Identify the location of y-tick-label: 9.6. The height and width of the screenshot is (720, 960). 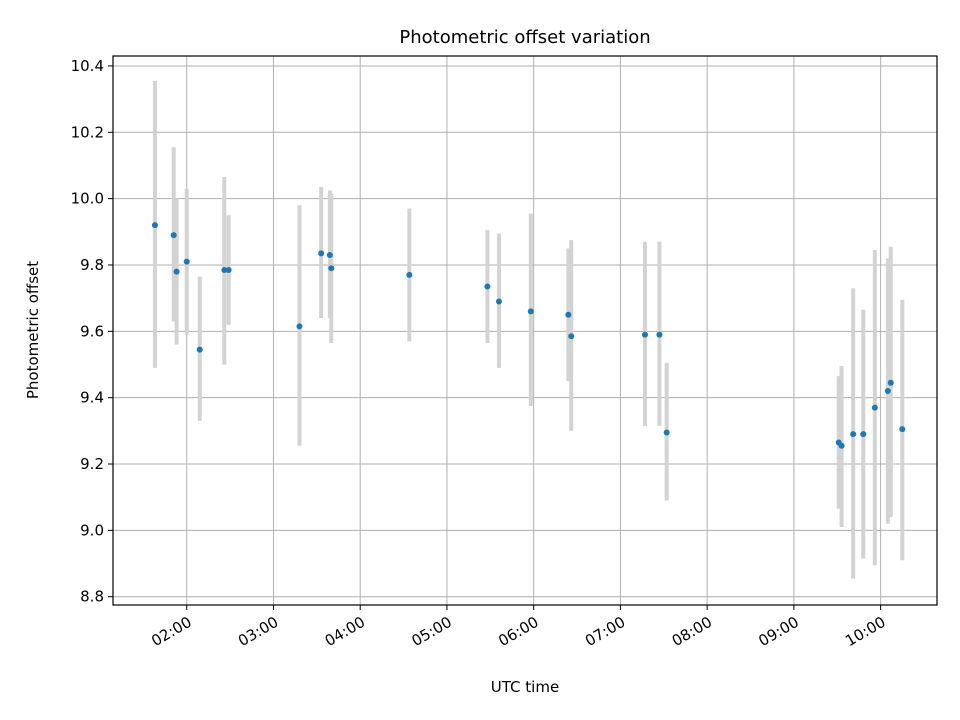
(92, 331).